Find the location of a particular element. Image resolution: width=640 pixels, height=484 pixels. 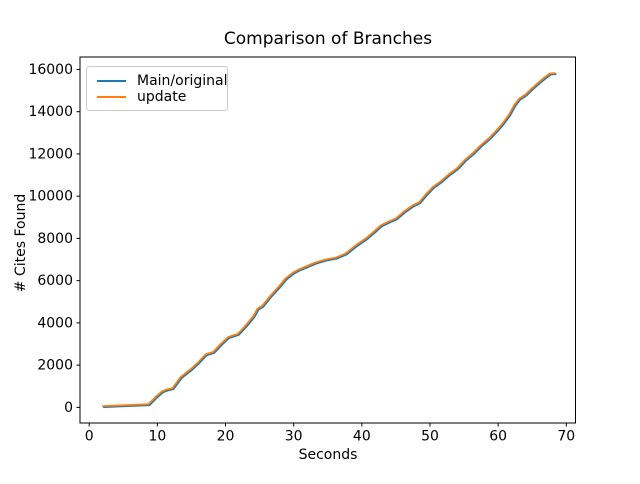

x-tick-label: 60 is located at coordinates (498, 437).